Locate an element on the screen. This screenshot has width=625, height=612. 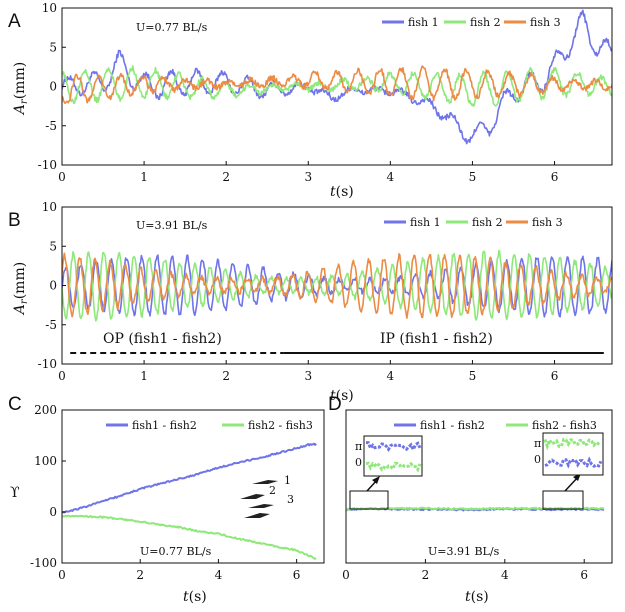
xlabel-a: t(s) is located at coordinates (342, 192).